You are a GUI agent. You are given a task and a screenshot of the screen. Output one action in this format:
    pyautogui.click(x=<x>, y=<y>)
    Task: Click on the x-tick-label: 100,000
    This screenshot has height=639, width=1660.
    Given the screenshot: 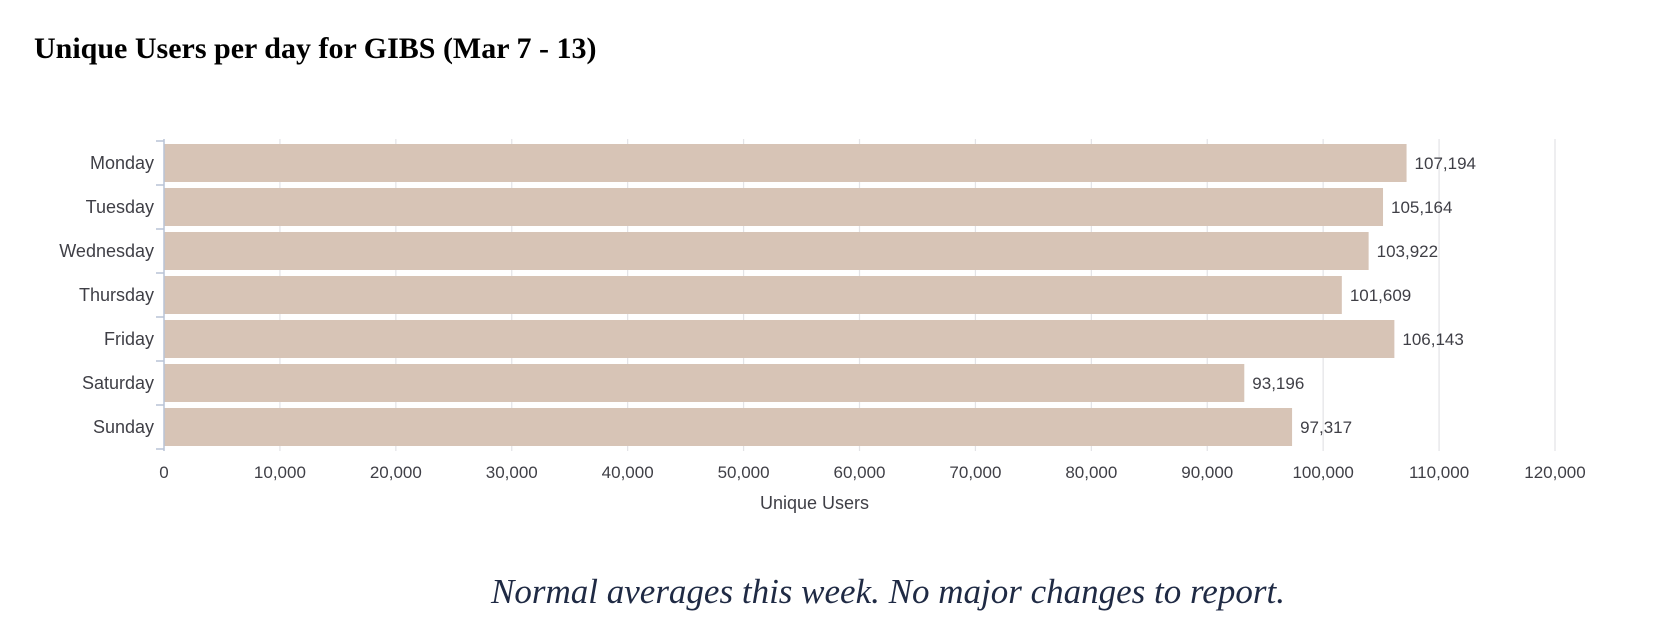 What is the action you would take?
    pyautogui.click(x=1322, y=472)
    